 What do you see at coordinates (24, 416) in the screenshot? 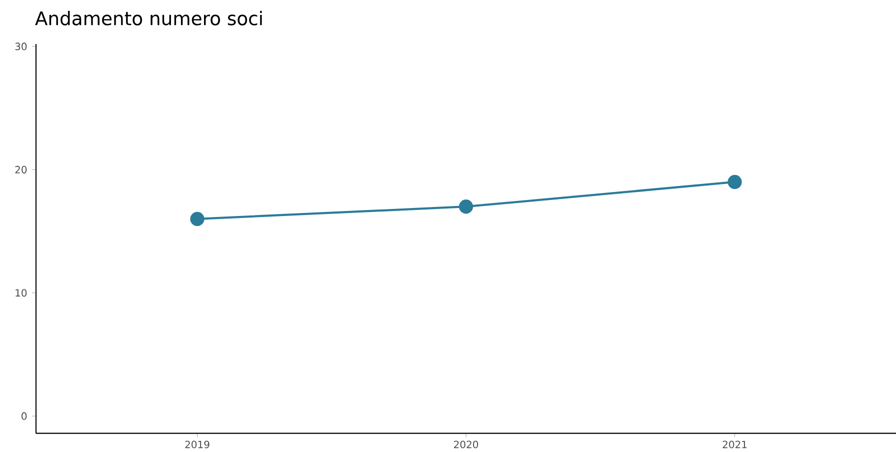
I see `y-tick-label: 0` at bounding box center [24, 416].